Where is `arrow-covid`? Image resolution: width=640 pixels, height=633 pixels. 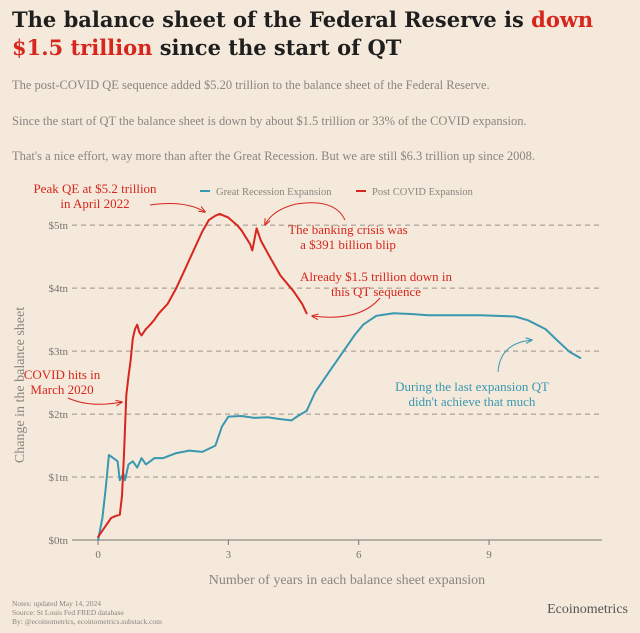 arrow-covid is located at coordinates (94, 400).